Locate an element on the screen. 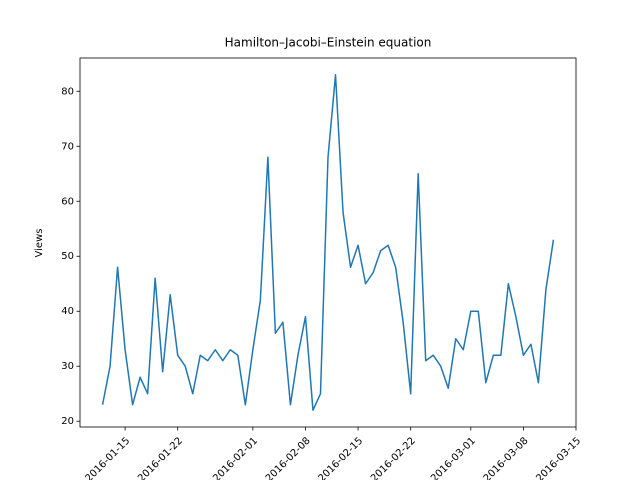 This screenshot has width=640, height=480. y-axis-label: Views is located at coordinates (39, 243).